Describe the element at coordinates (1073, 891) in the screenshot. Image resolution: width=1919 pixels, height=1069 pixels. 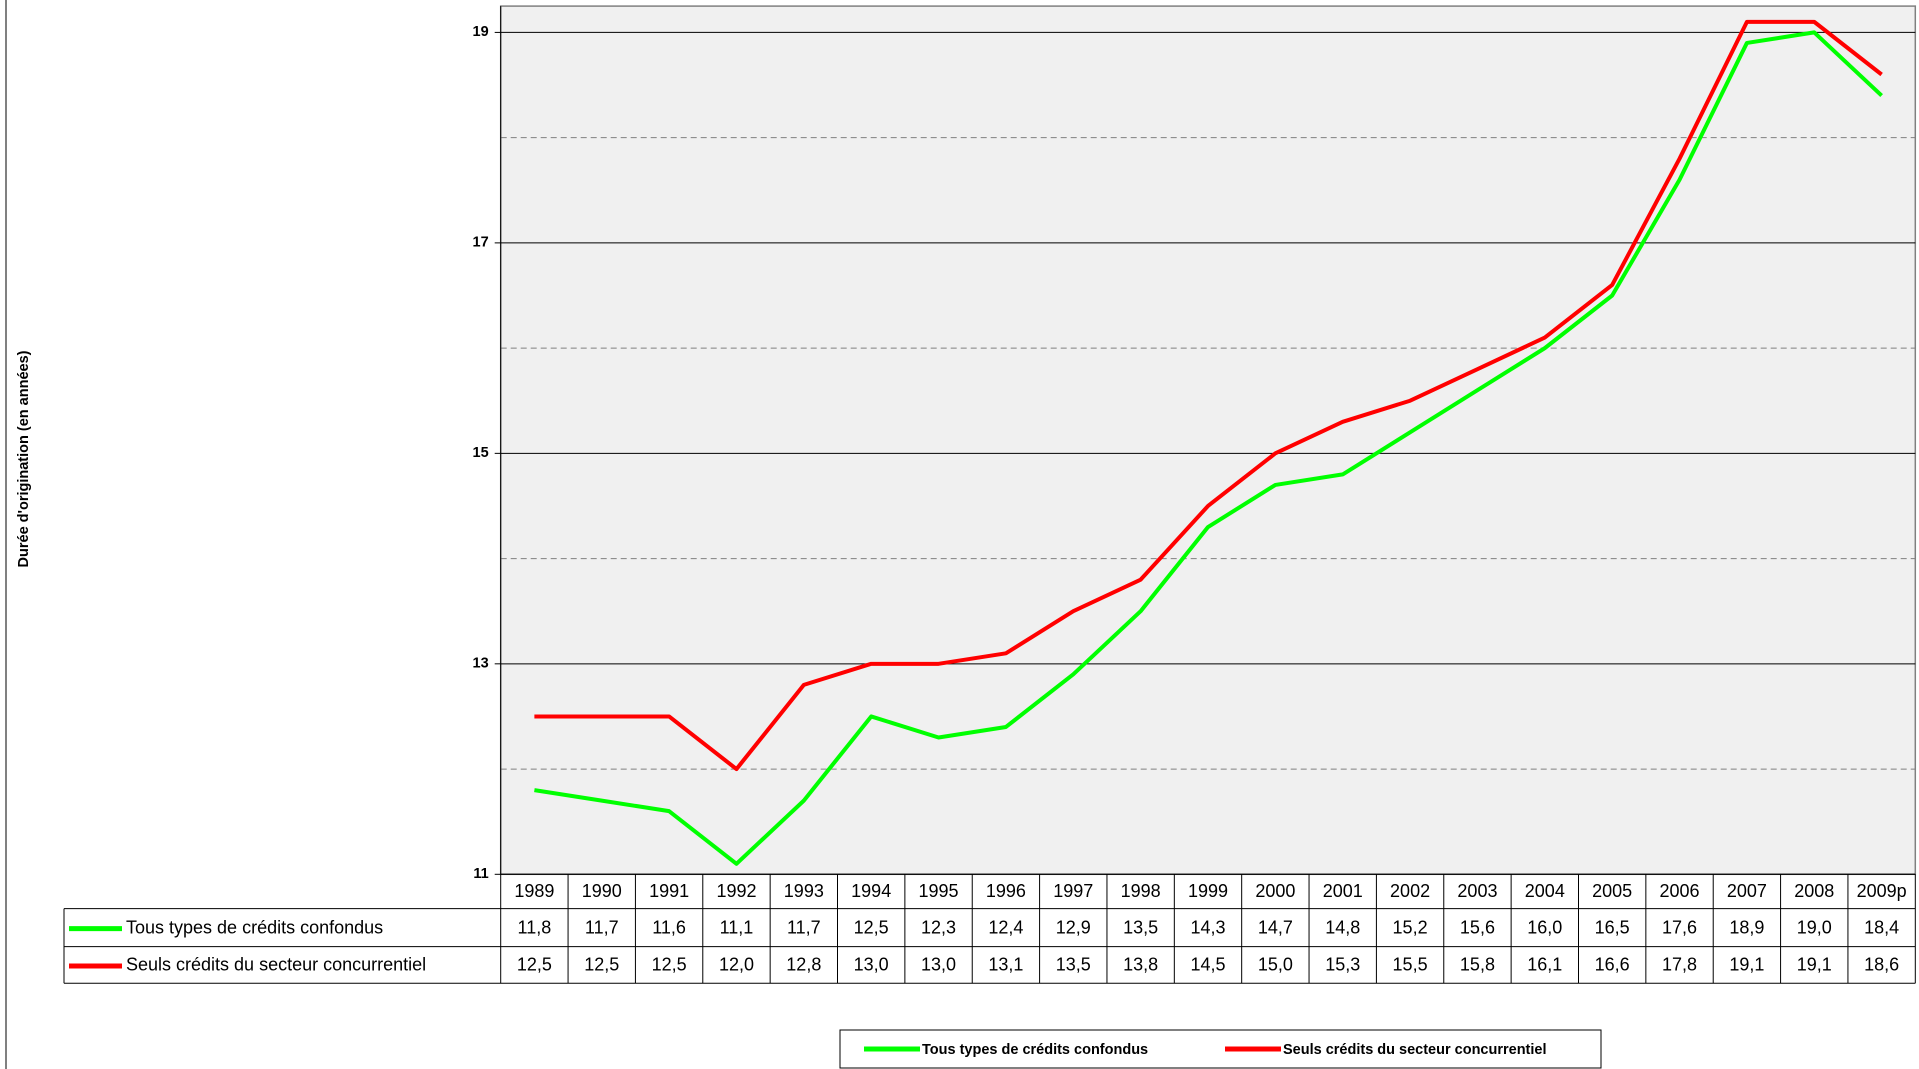
I see `x-tick-label: 1997` at that location.